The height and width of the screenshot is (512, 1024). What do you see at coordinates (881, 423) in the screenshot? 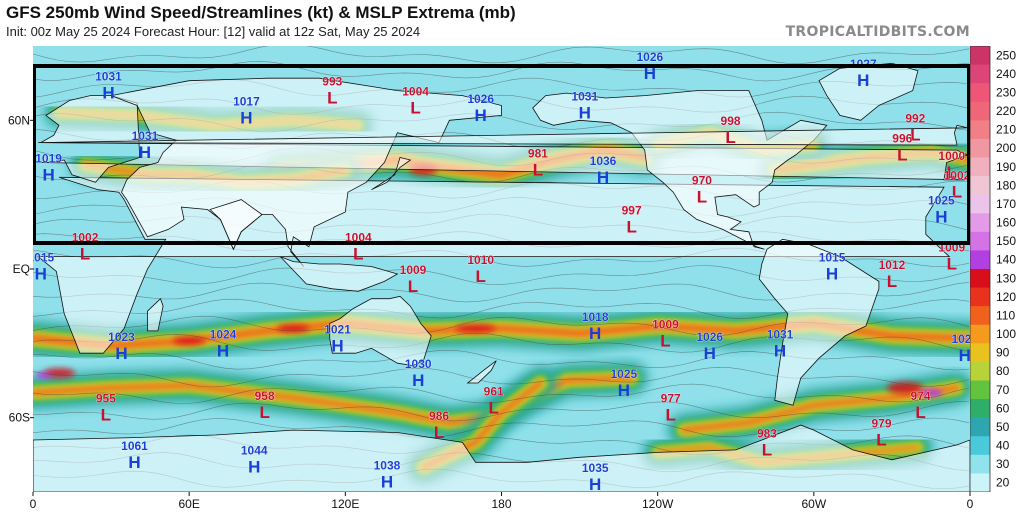
I see `pressure-value: 979` at bounding box center [881, 423].